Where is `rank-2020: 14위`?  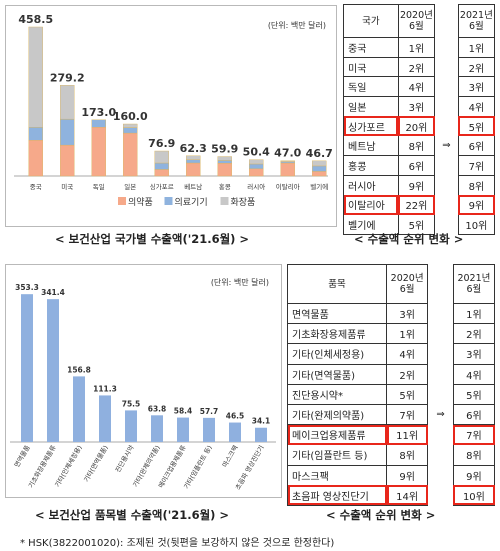
rank-2020: 14위 is located at coordinates (407, 495).